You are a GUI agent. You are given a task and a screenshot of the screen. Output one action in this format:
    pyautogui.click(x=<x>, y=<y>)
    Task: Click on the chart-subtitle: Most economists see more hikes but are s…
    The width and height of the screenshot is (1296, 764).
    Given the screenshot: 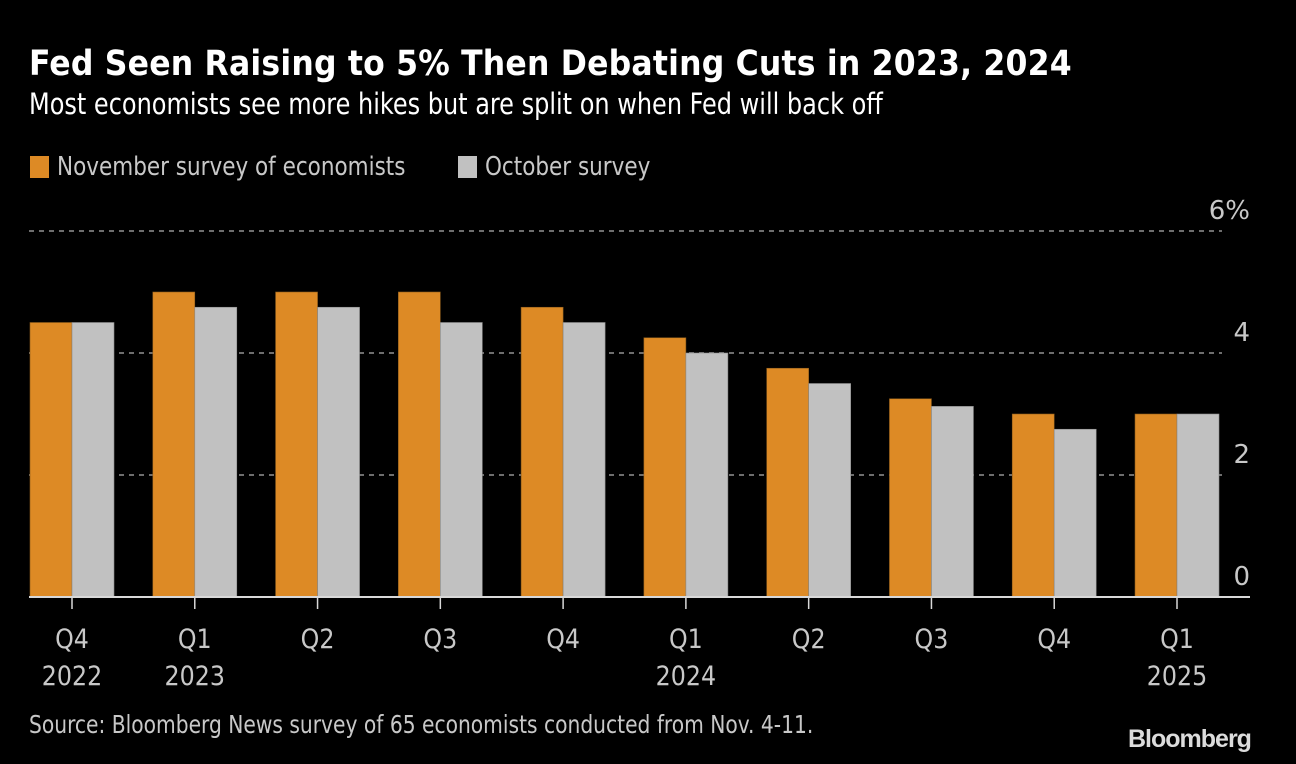 What is the action you would take?
    pyautogui.click(x=456, y=104)
    